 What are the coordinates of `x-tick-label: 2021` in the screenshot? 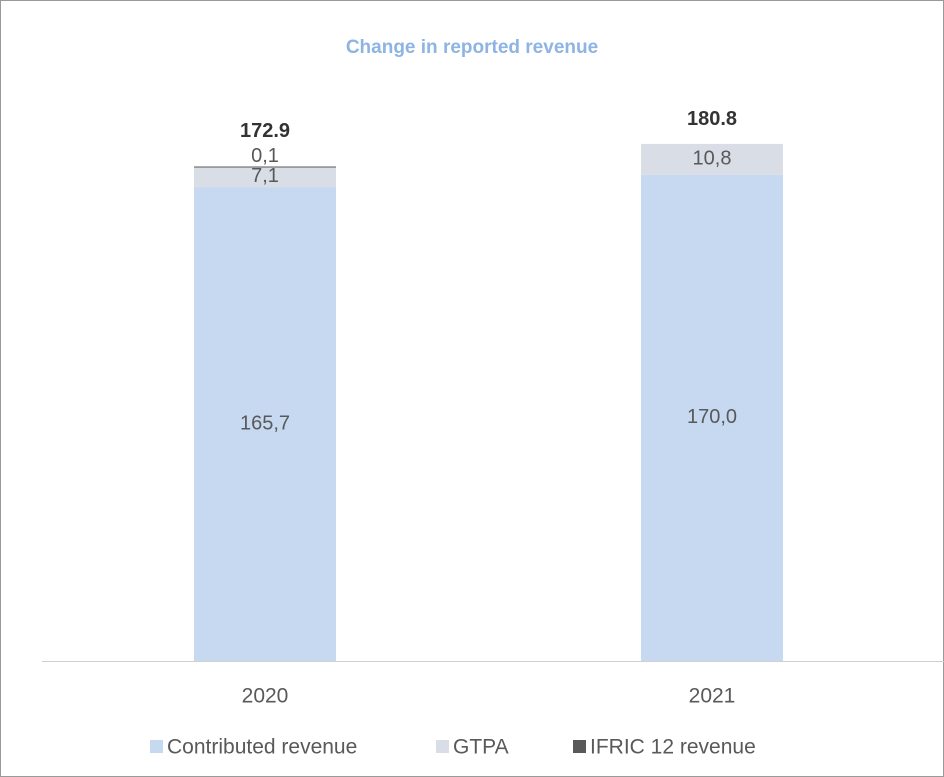 It's located at (712, 696).